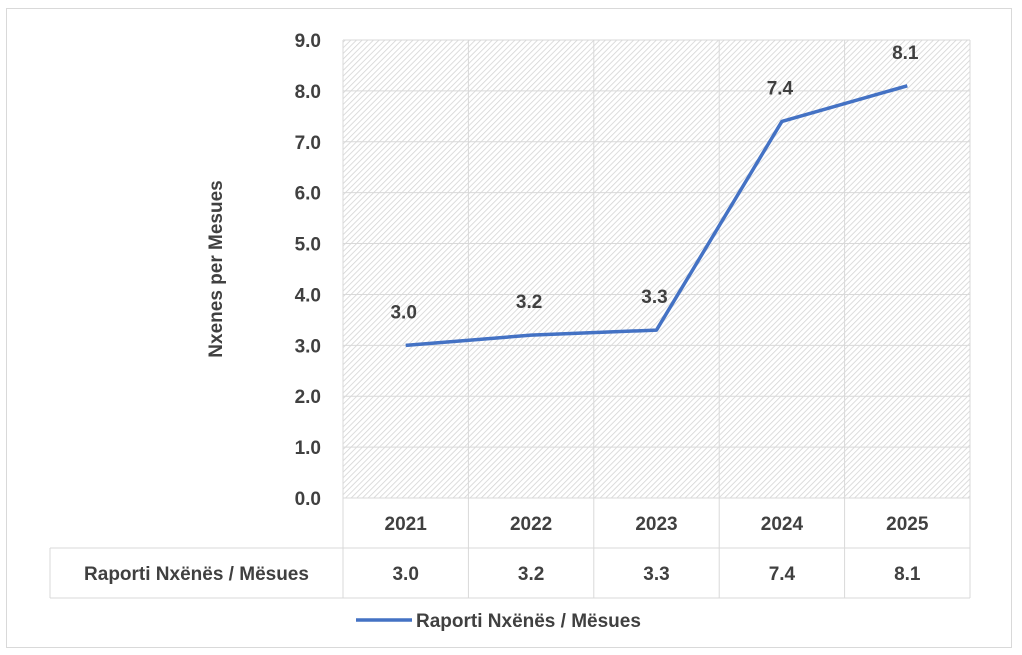 The image size is (1022, 655). Describe the element at coordinates (654, 297) in the screenshot. I see `data-label: 3.3` at that location.